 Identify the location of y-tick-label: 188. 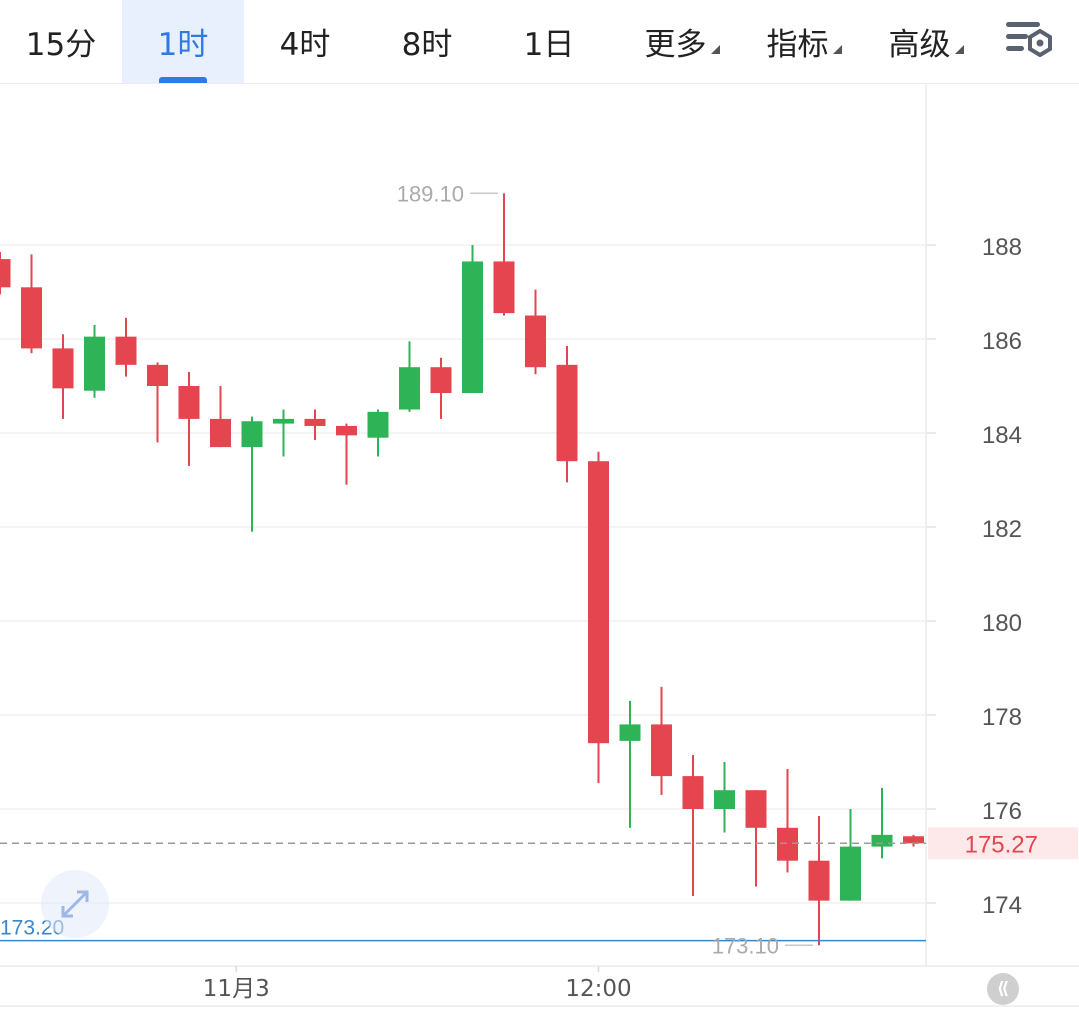
(1002, 247).